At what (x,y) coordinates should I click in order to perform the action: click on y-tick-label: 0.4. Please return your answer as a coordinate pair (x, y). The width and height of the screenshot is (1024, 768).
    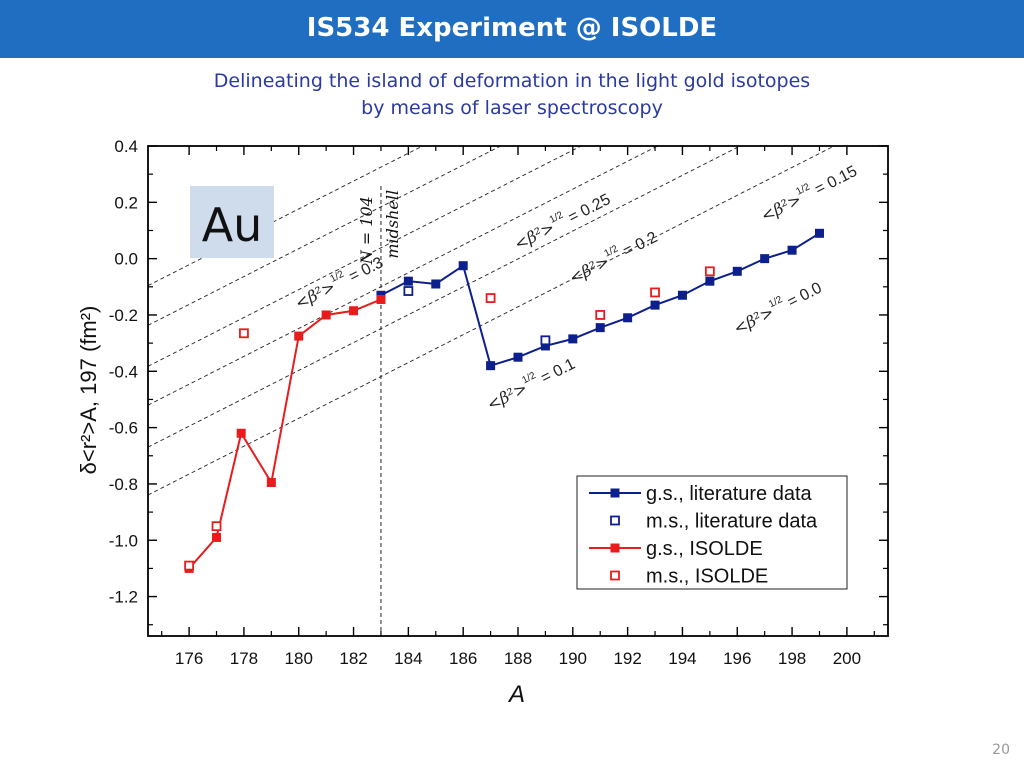
    Looking at the image, I should click on (126, 146).